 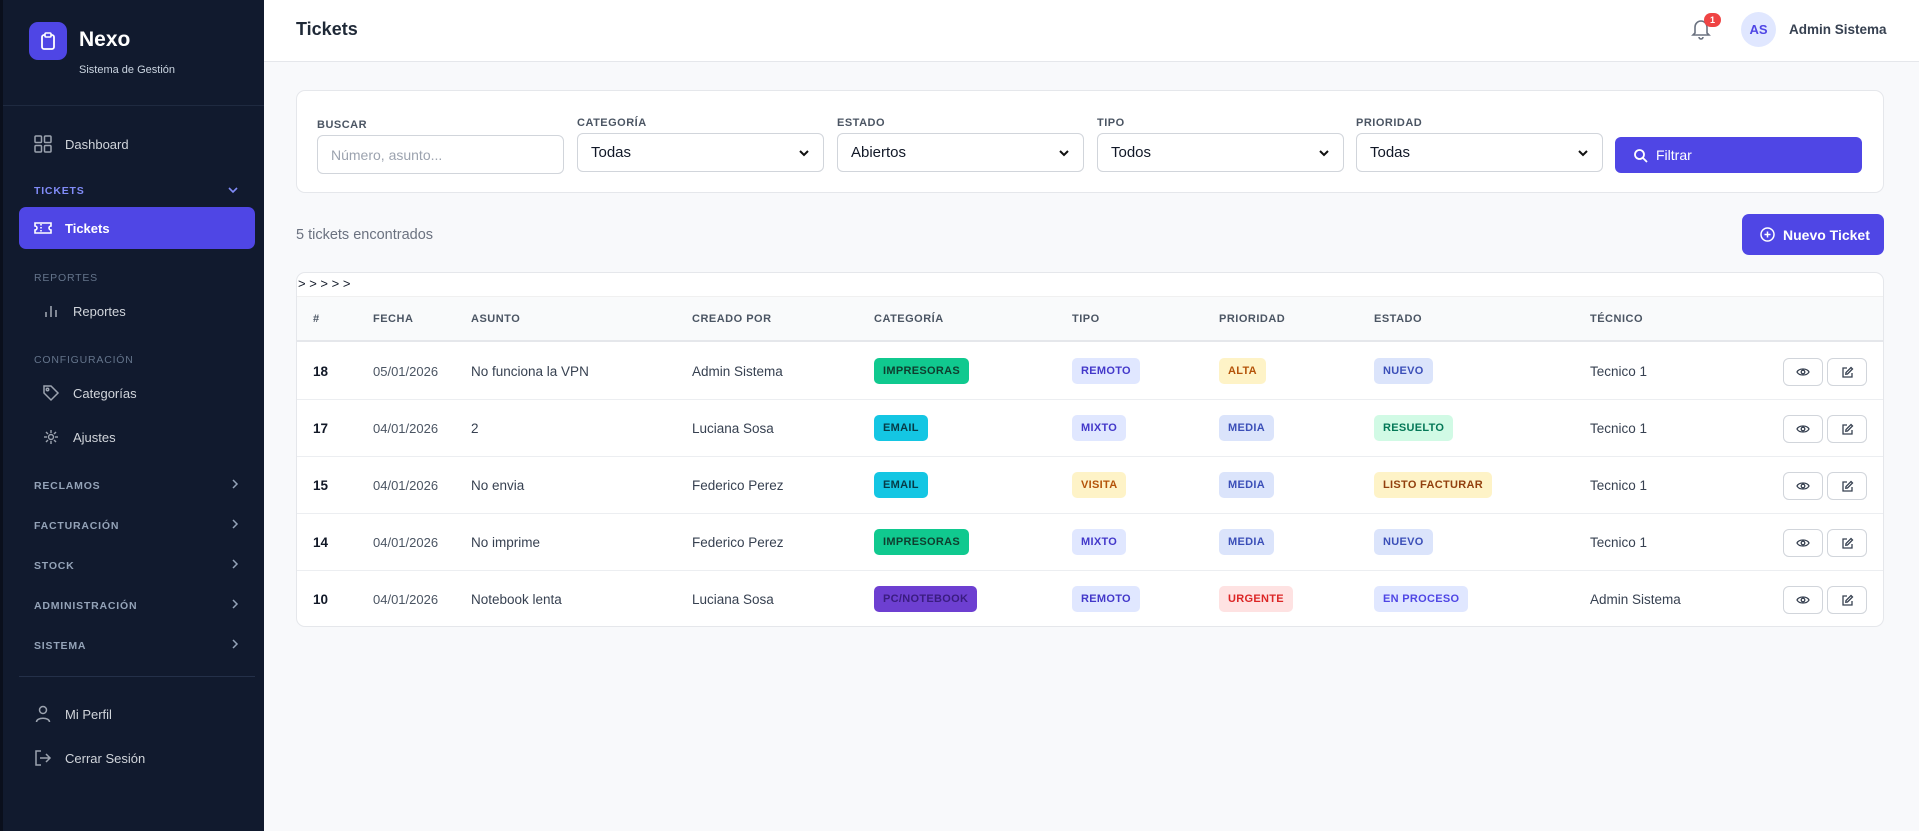 I want to click on ticket-subject: No funciona la VPN, so click(x=530, y=371).